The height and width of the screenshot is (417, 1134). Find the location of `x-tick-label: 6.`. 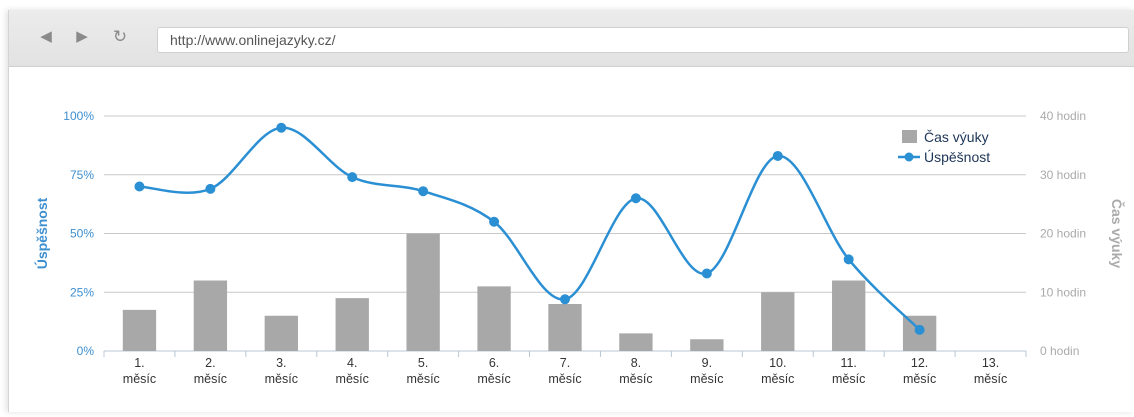

x-tick-label: 6. is located at coordinates (494, 363).